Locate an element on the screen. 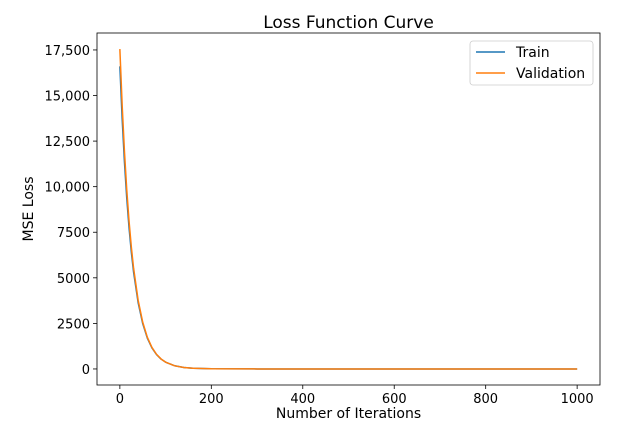 This screenshot has width=620, height=433. y-tick-label: 17,500 is located at coordinates (68, 51).